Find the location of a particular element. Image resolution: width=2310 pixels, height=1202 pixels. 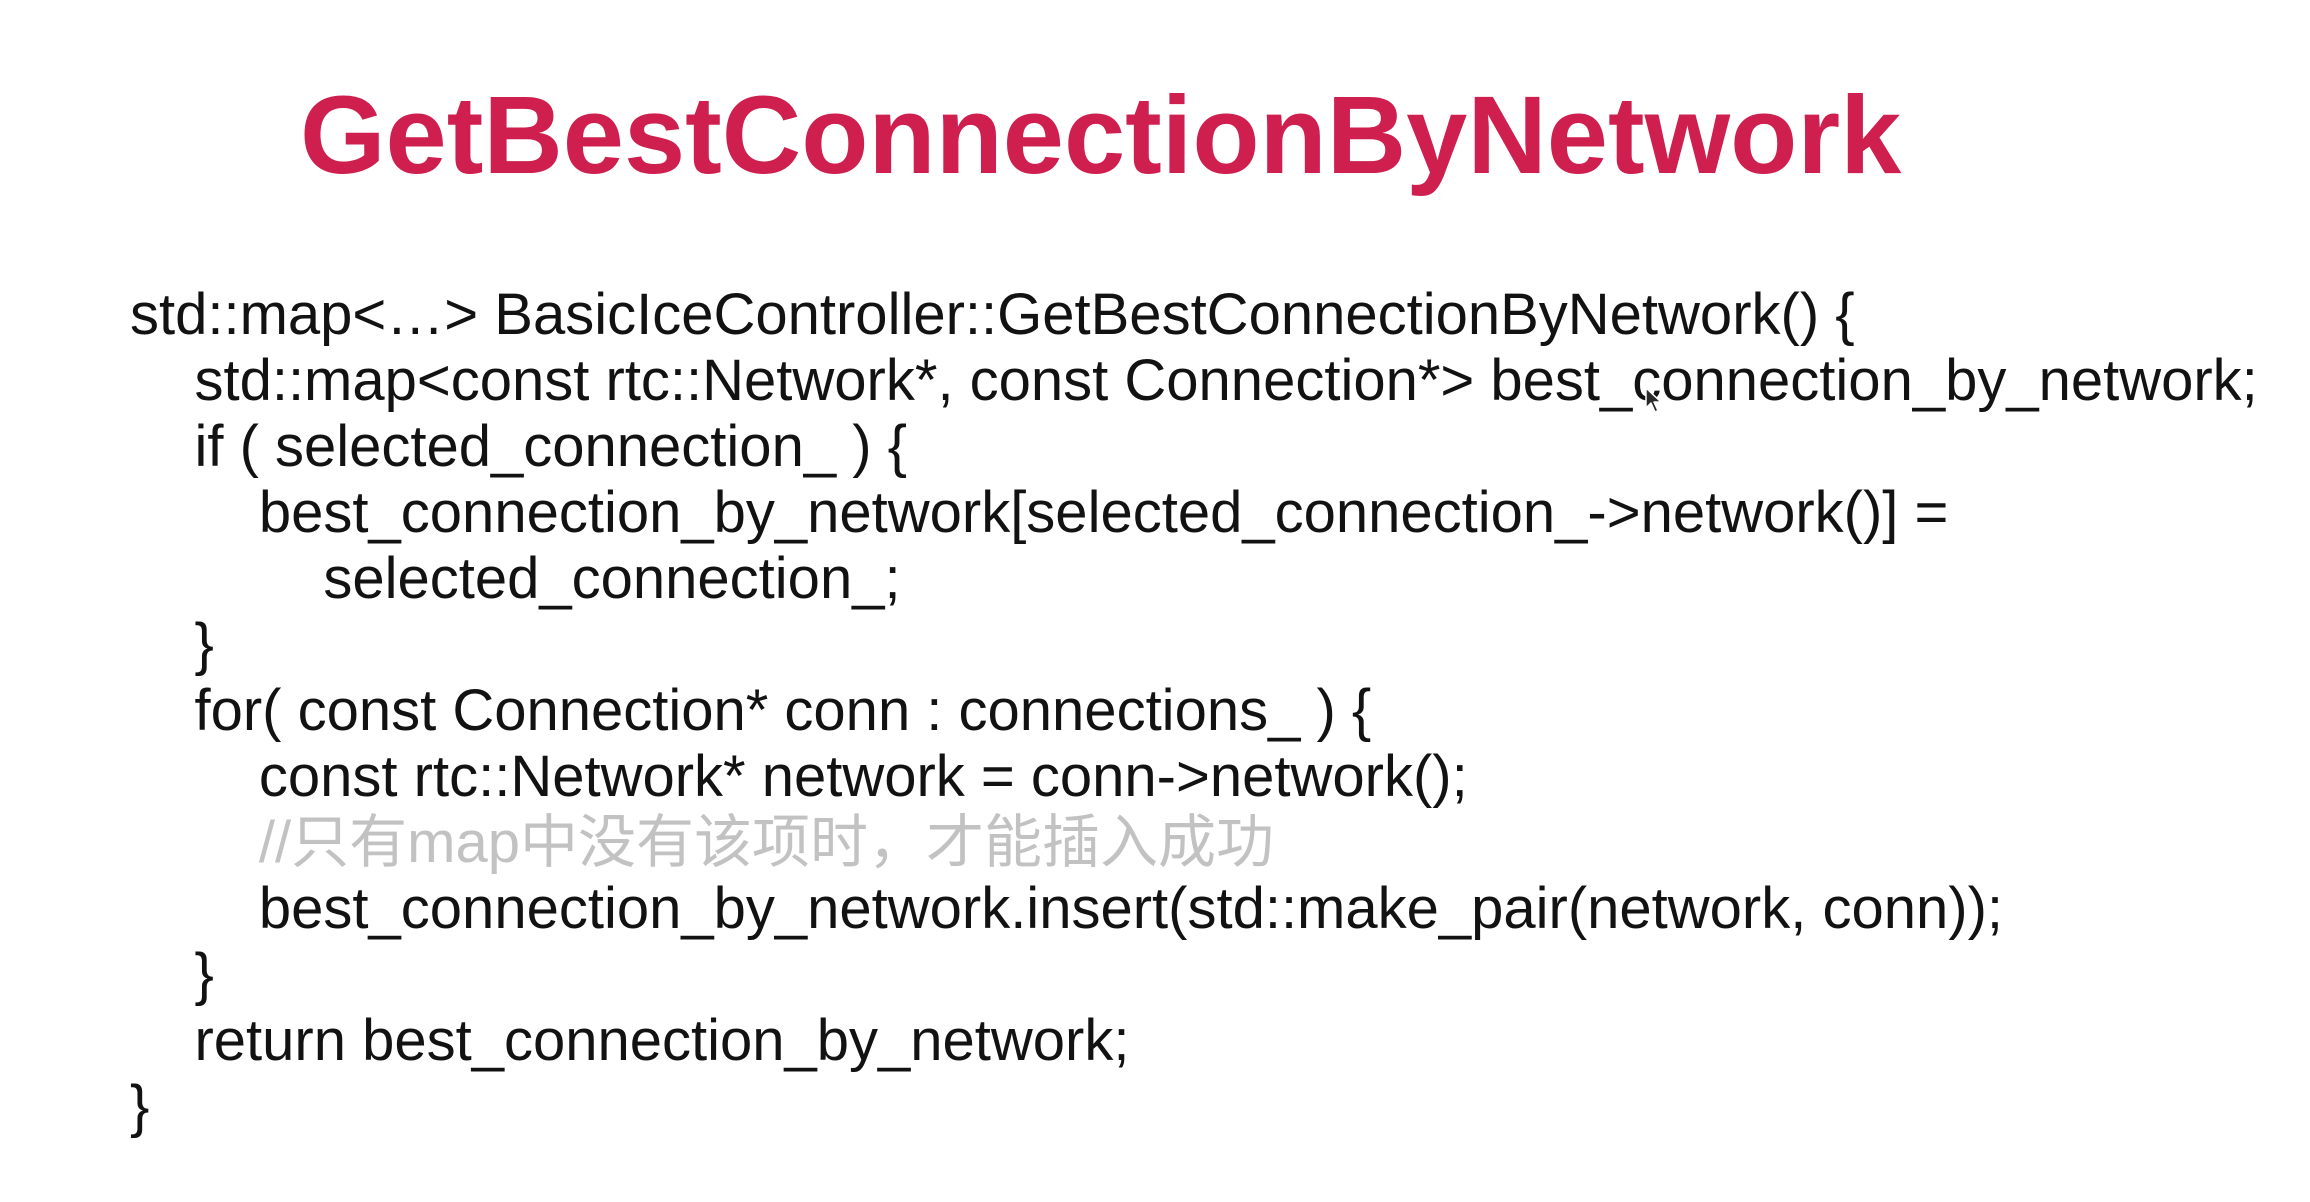

slide-title: GetBestConnectionByNetwork is located at coordinates (1101, 135).